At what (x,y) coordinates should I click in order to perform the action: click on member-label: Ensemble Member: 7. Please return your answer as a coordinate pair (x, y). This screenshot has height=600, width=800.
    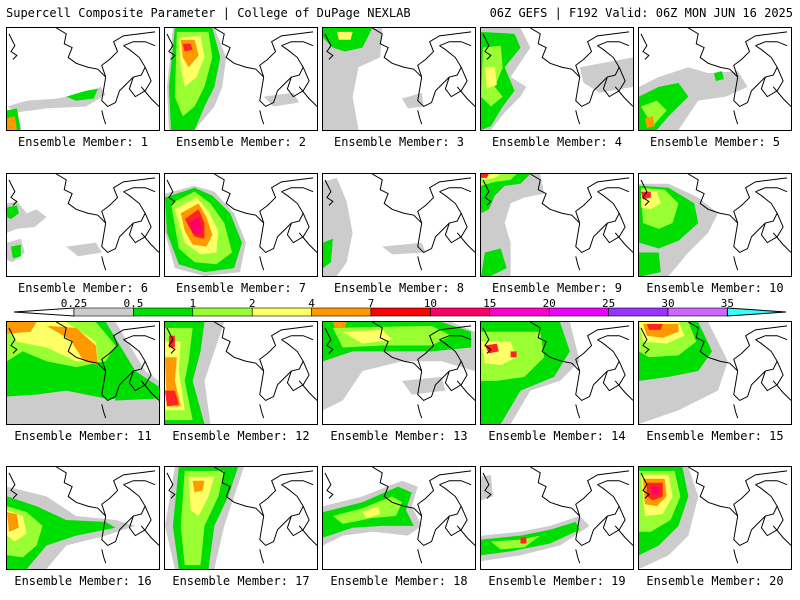
    Looking at the image, I should click on (241, 288).